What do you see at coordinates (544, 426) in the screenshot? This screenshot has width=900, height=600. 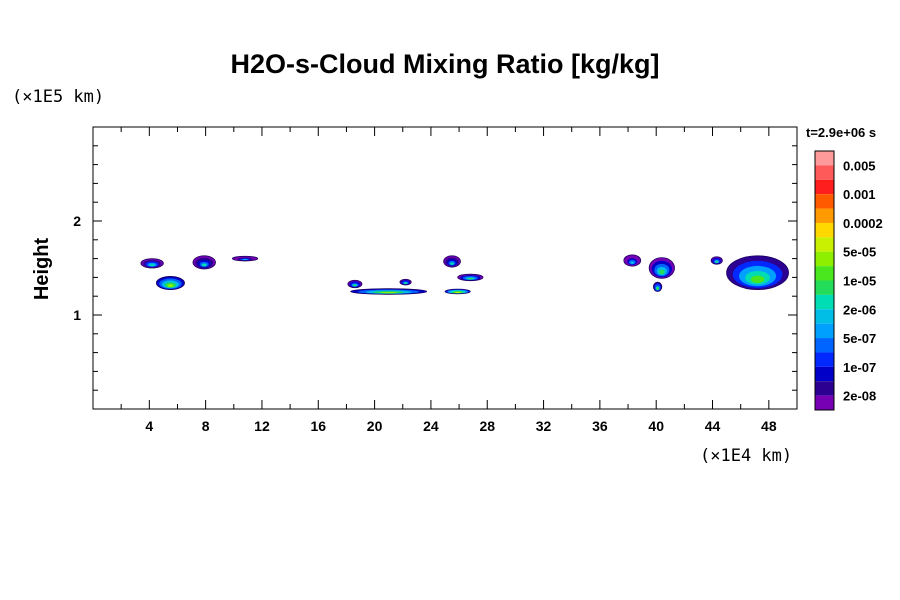 I see `x-tick-label: 32` at bounding box center [544, 426].